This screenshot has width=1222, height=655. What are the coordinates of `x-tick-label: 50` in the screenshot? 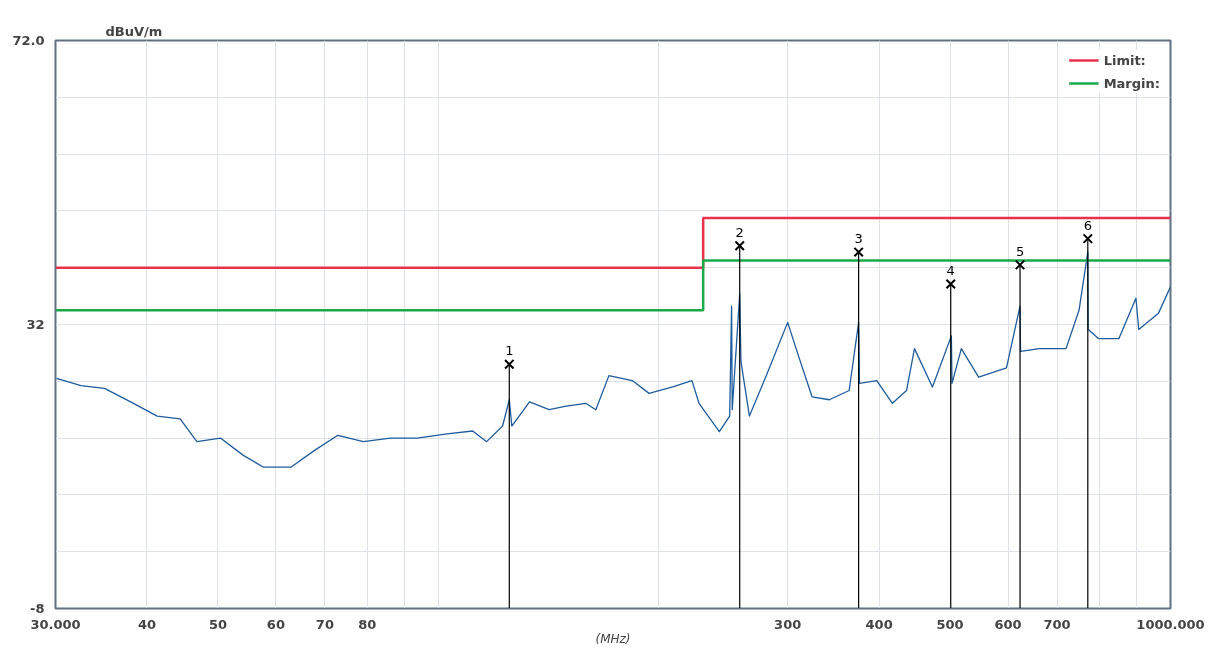 It's located at (217, 624).